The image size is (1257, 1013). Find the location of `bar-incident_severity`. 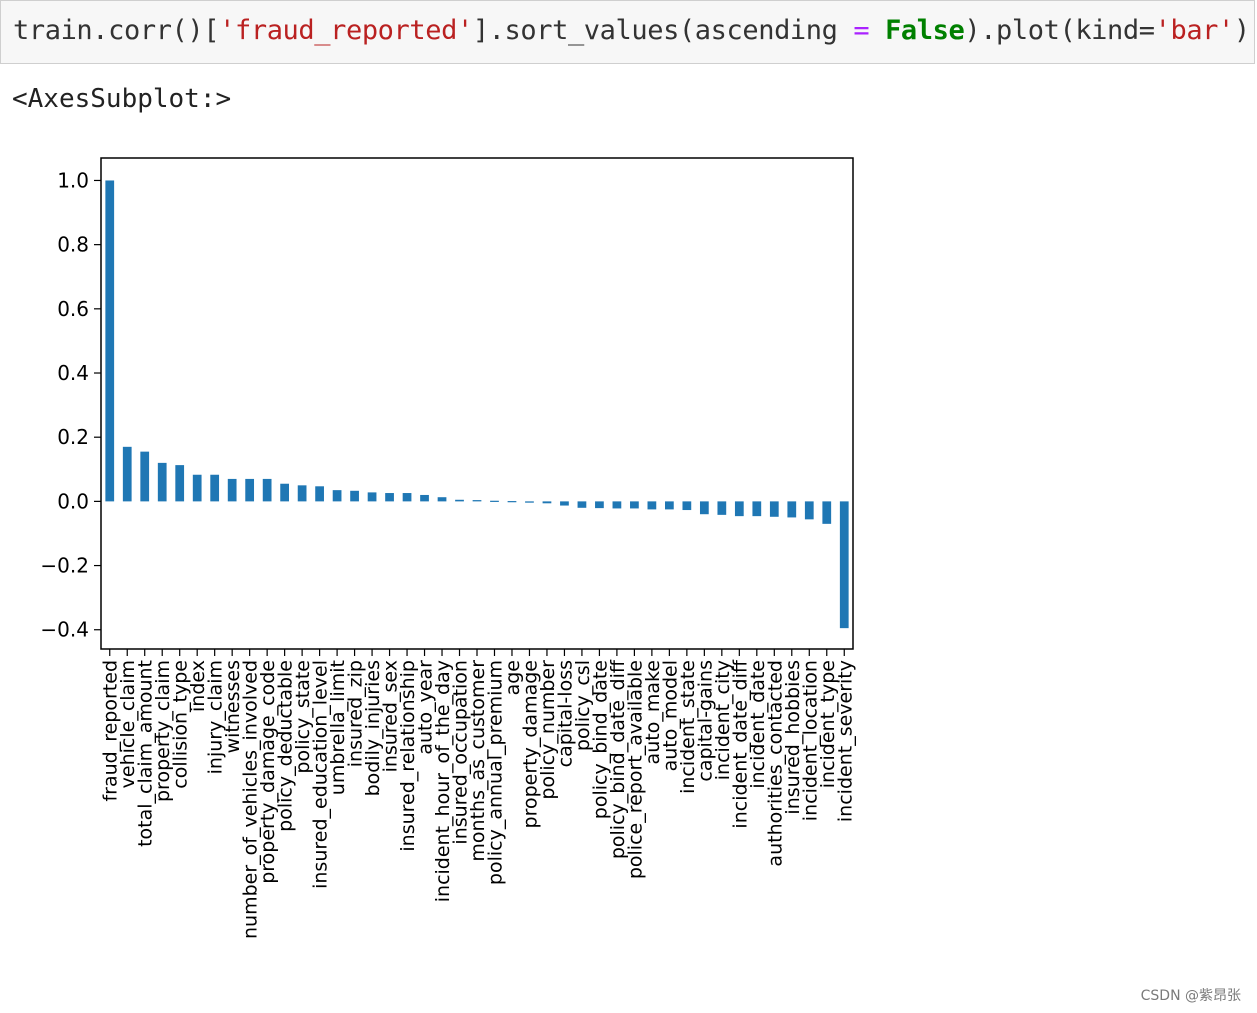

bar-incident_severity is located at coordinates (844, 565).